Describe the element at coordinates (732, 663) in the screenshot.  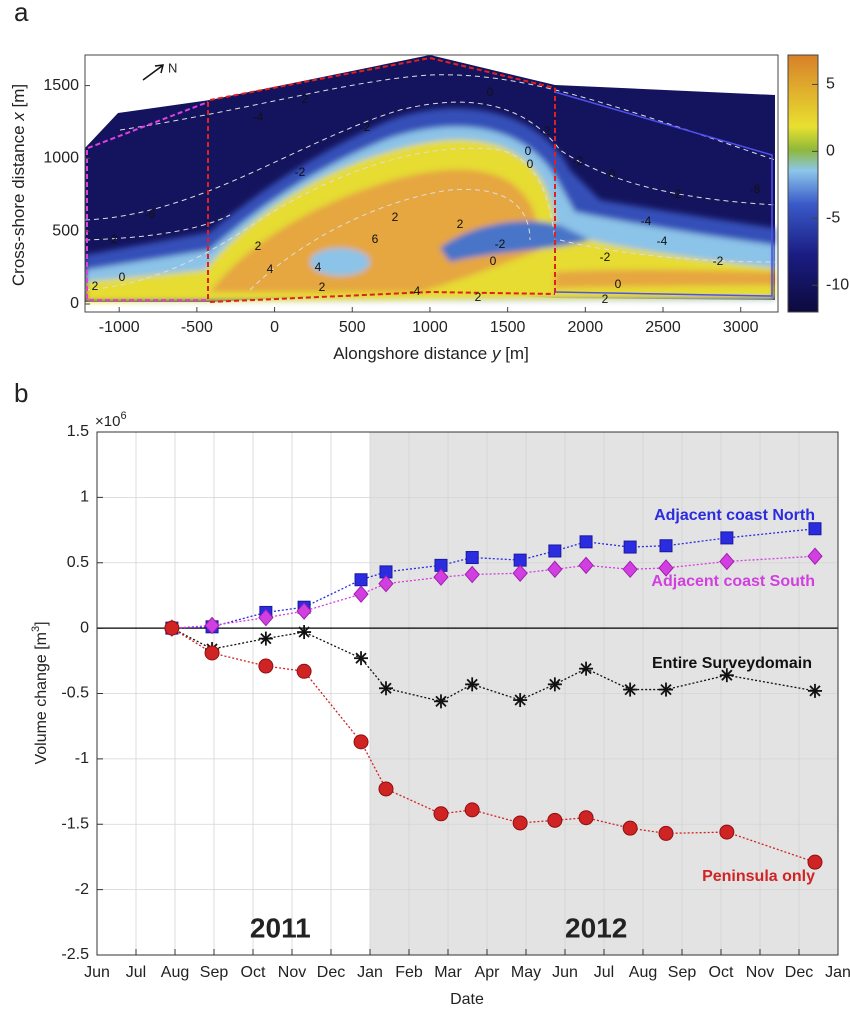
I see `series-label: Entire Surveydomain` at that location.